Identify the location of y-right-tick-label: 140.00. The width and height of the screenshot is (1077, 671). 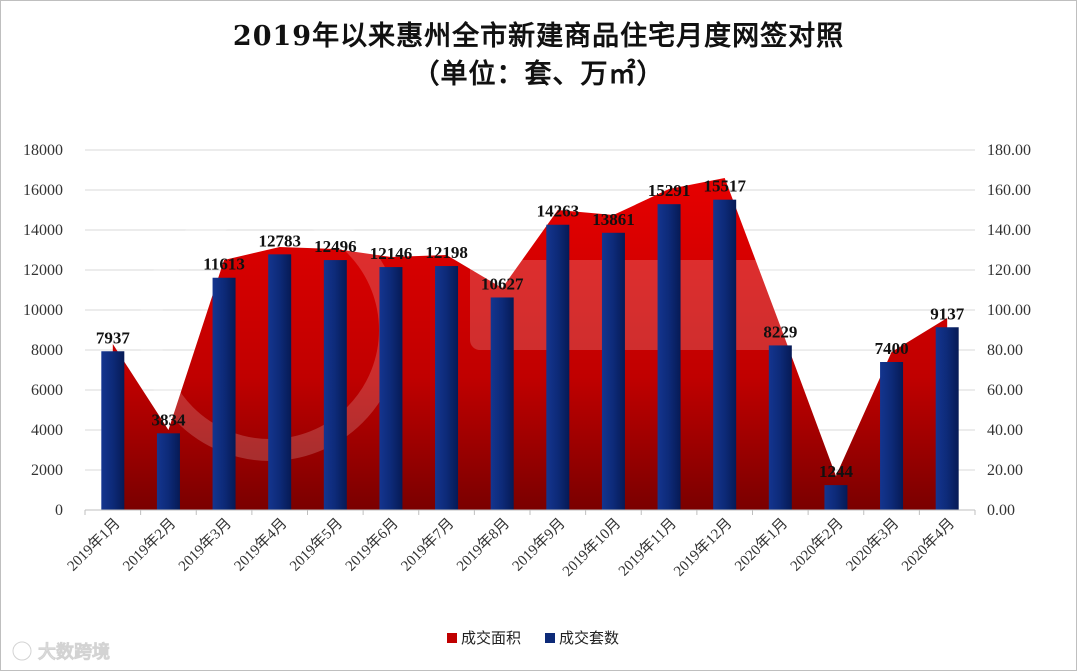
(1009, 230).